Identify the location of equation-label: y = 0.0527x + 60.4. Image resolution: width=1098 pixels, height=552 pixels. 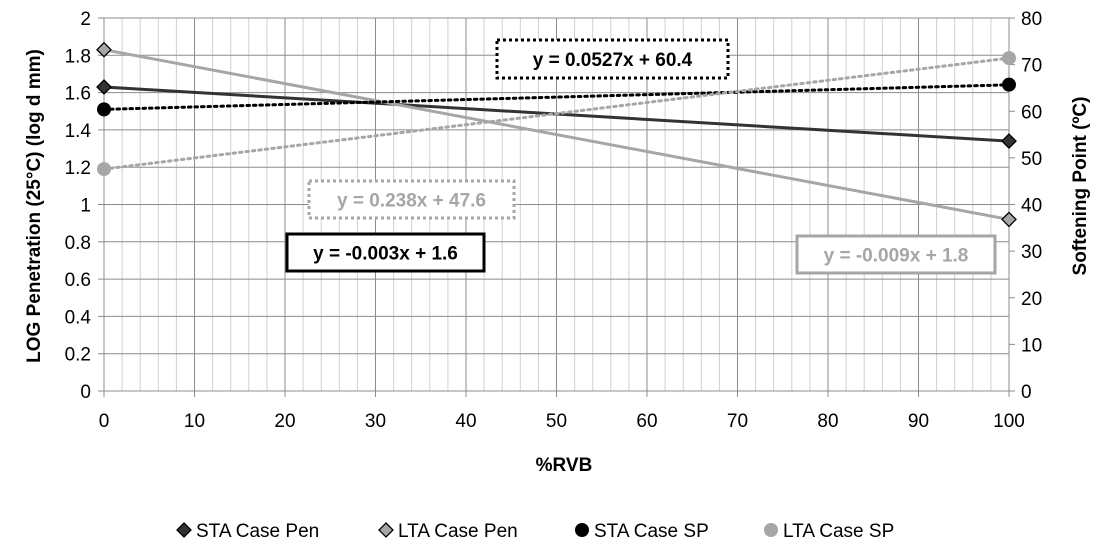
(612, 59).